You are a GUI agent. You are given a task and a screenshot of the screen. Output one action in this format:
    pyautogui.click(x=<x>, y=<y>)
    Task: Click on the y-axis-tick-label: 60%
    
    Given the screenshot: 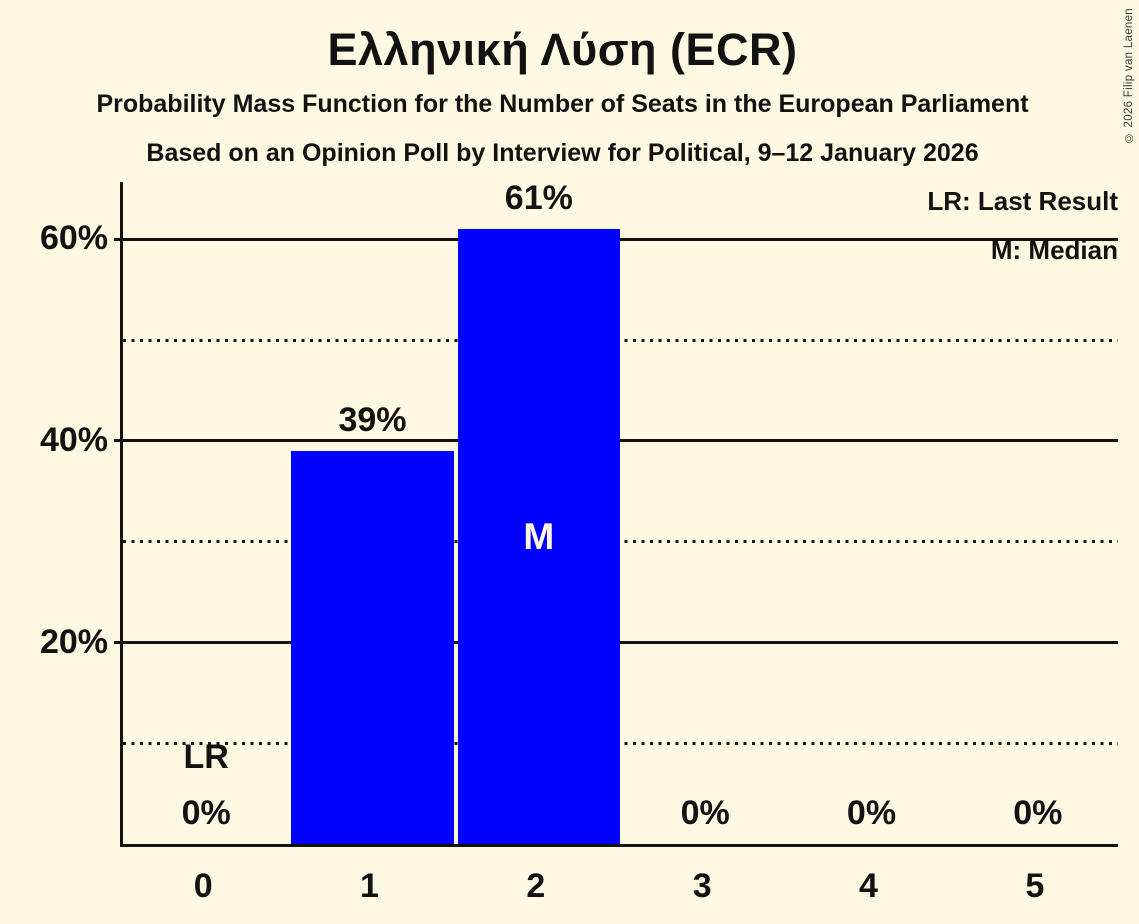 What is the action you would take?
    pyautogui.click(x=73, y=238)
    